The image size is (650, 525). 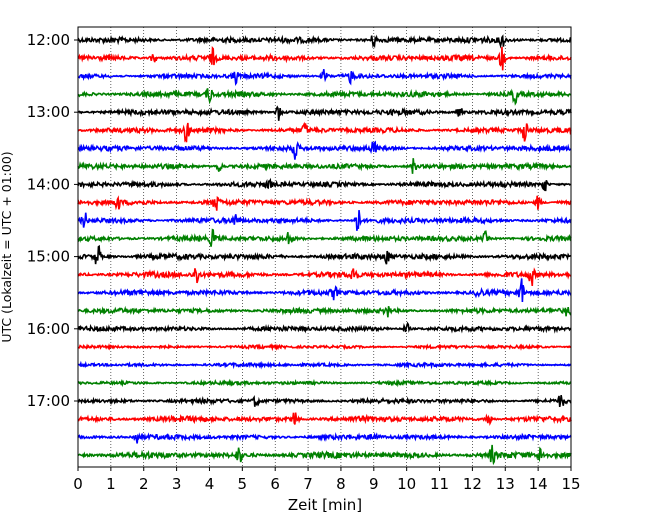 What do you see at coordinates (48, 184) in the screenshot?
I see `y-tick-label: 14:00` at bounding box center [48, 184].